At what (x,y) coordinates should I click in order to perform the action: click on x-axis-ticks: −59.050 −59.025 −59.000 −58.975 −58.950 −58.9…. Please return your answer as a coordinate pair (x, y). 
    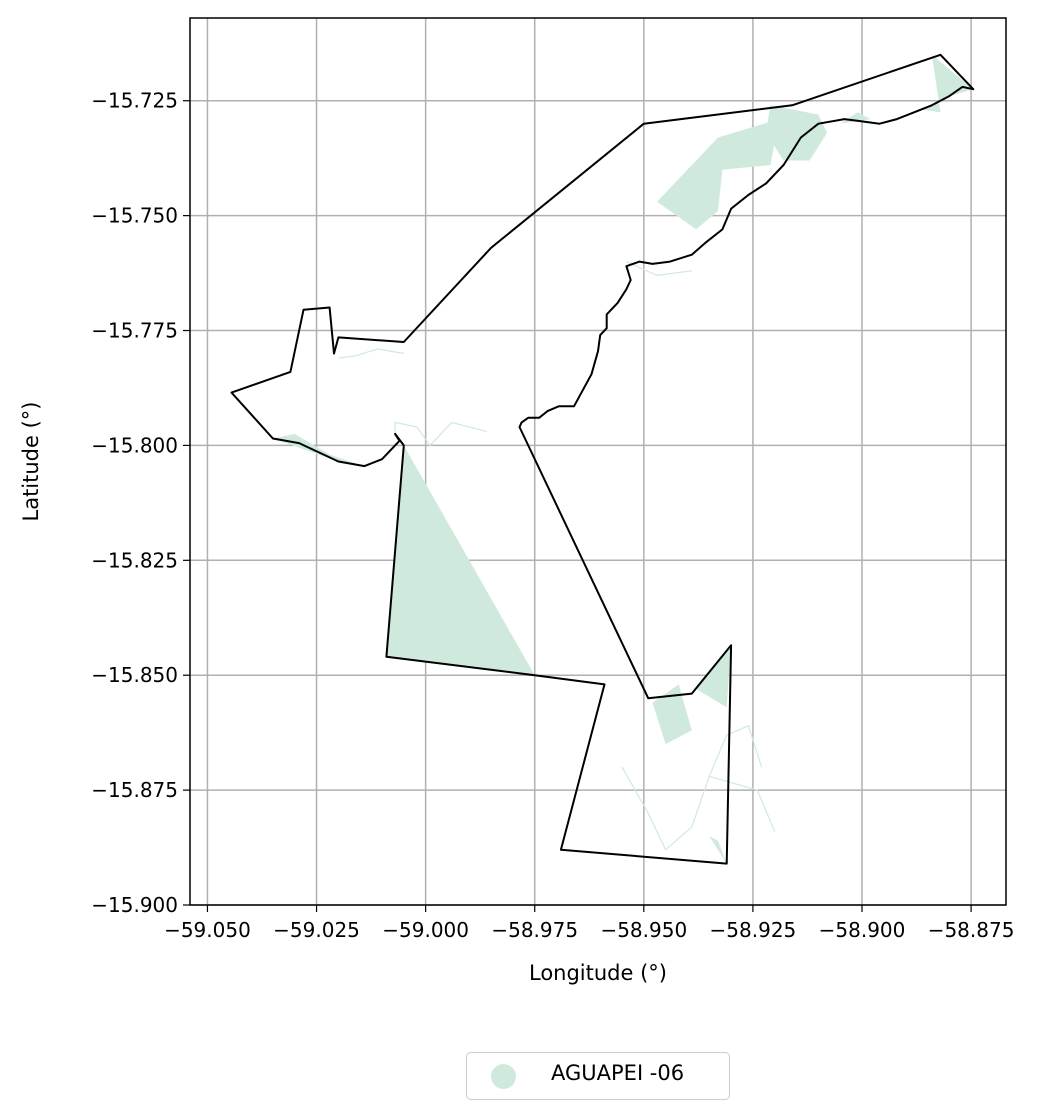
    Looking at the image, I should click on (589, 923).